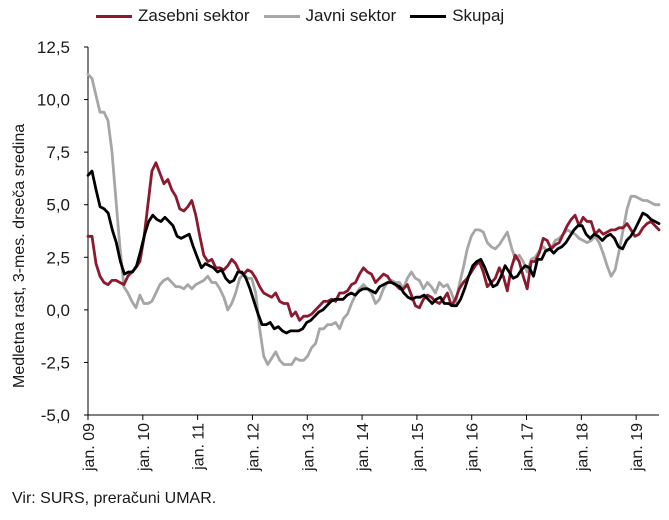 This screenshot has height=520, width=669. What do you see at coordinates (55, 362) in the screenshot?
I see `y-tick-label: -2,5` at bounding box center [55, 362].